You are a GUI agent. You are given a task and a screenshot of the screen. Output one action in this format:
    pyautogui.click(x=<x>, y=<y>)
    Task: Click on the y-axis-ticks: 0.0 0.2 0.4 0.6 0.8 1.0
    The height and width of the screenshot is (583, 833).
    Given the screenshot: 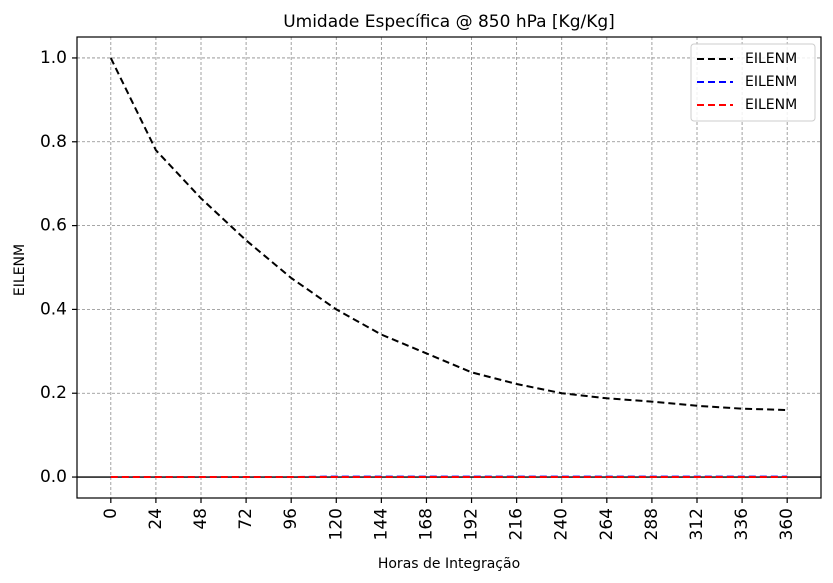 What is the action you would take?
    pyautogui.click(x=58, y=267)
    